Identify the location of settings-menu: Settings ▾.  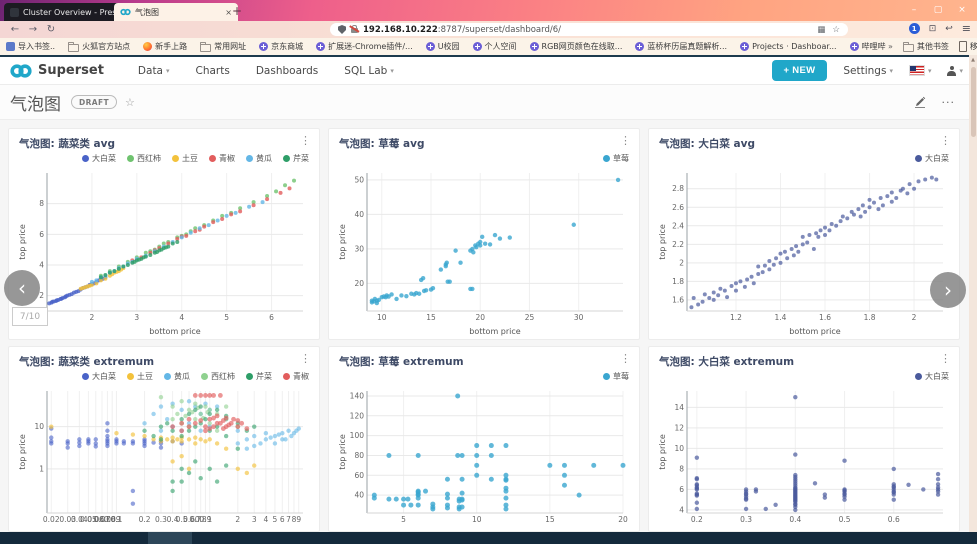
(868, 70).